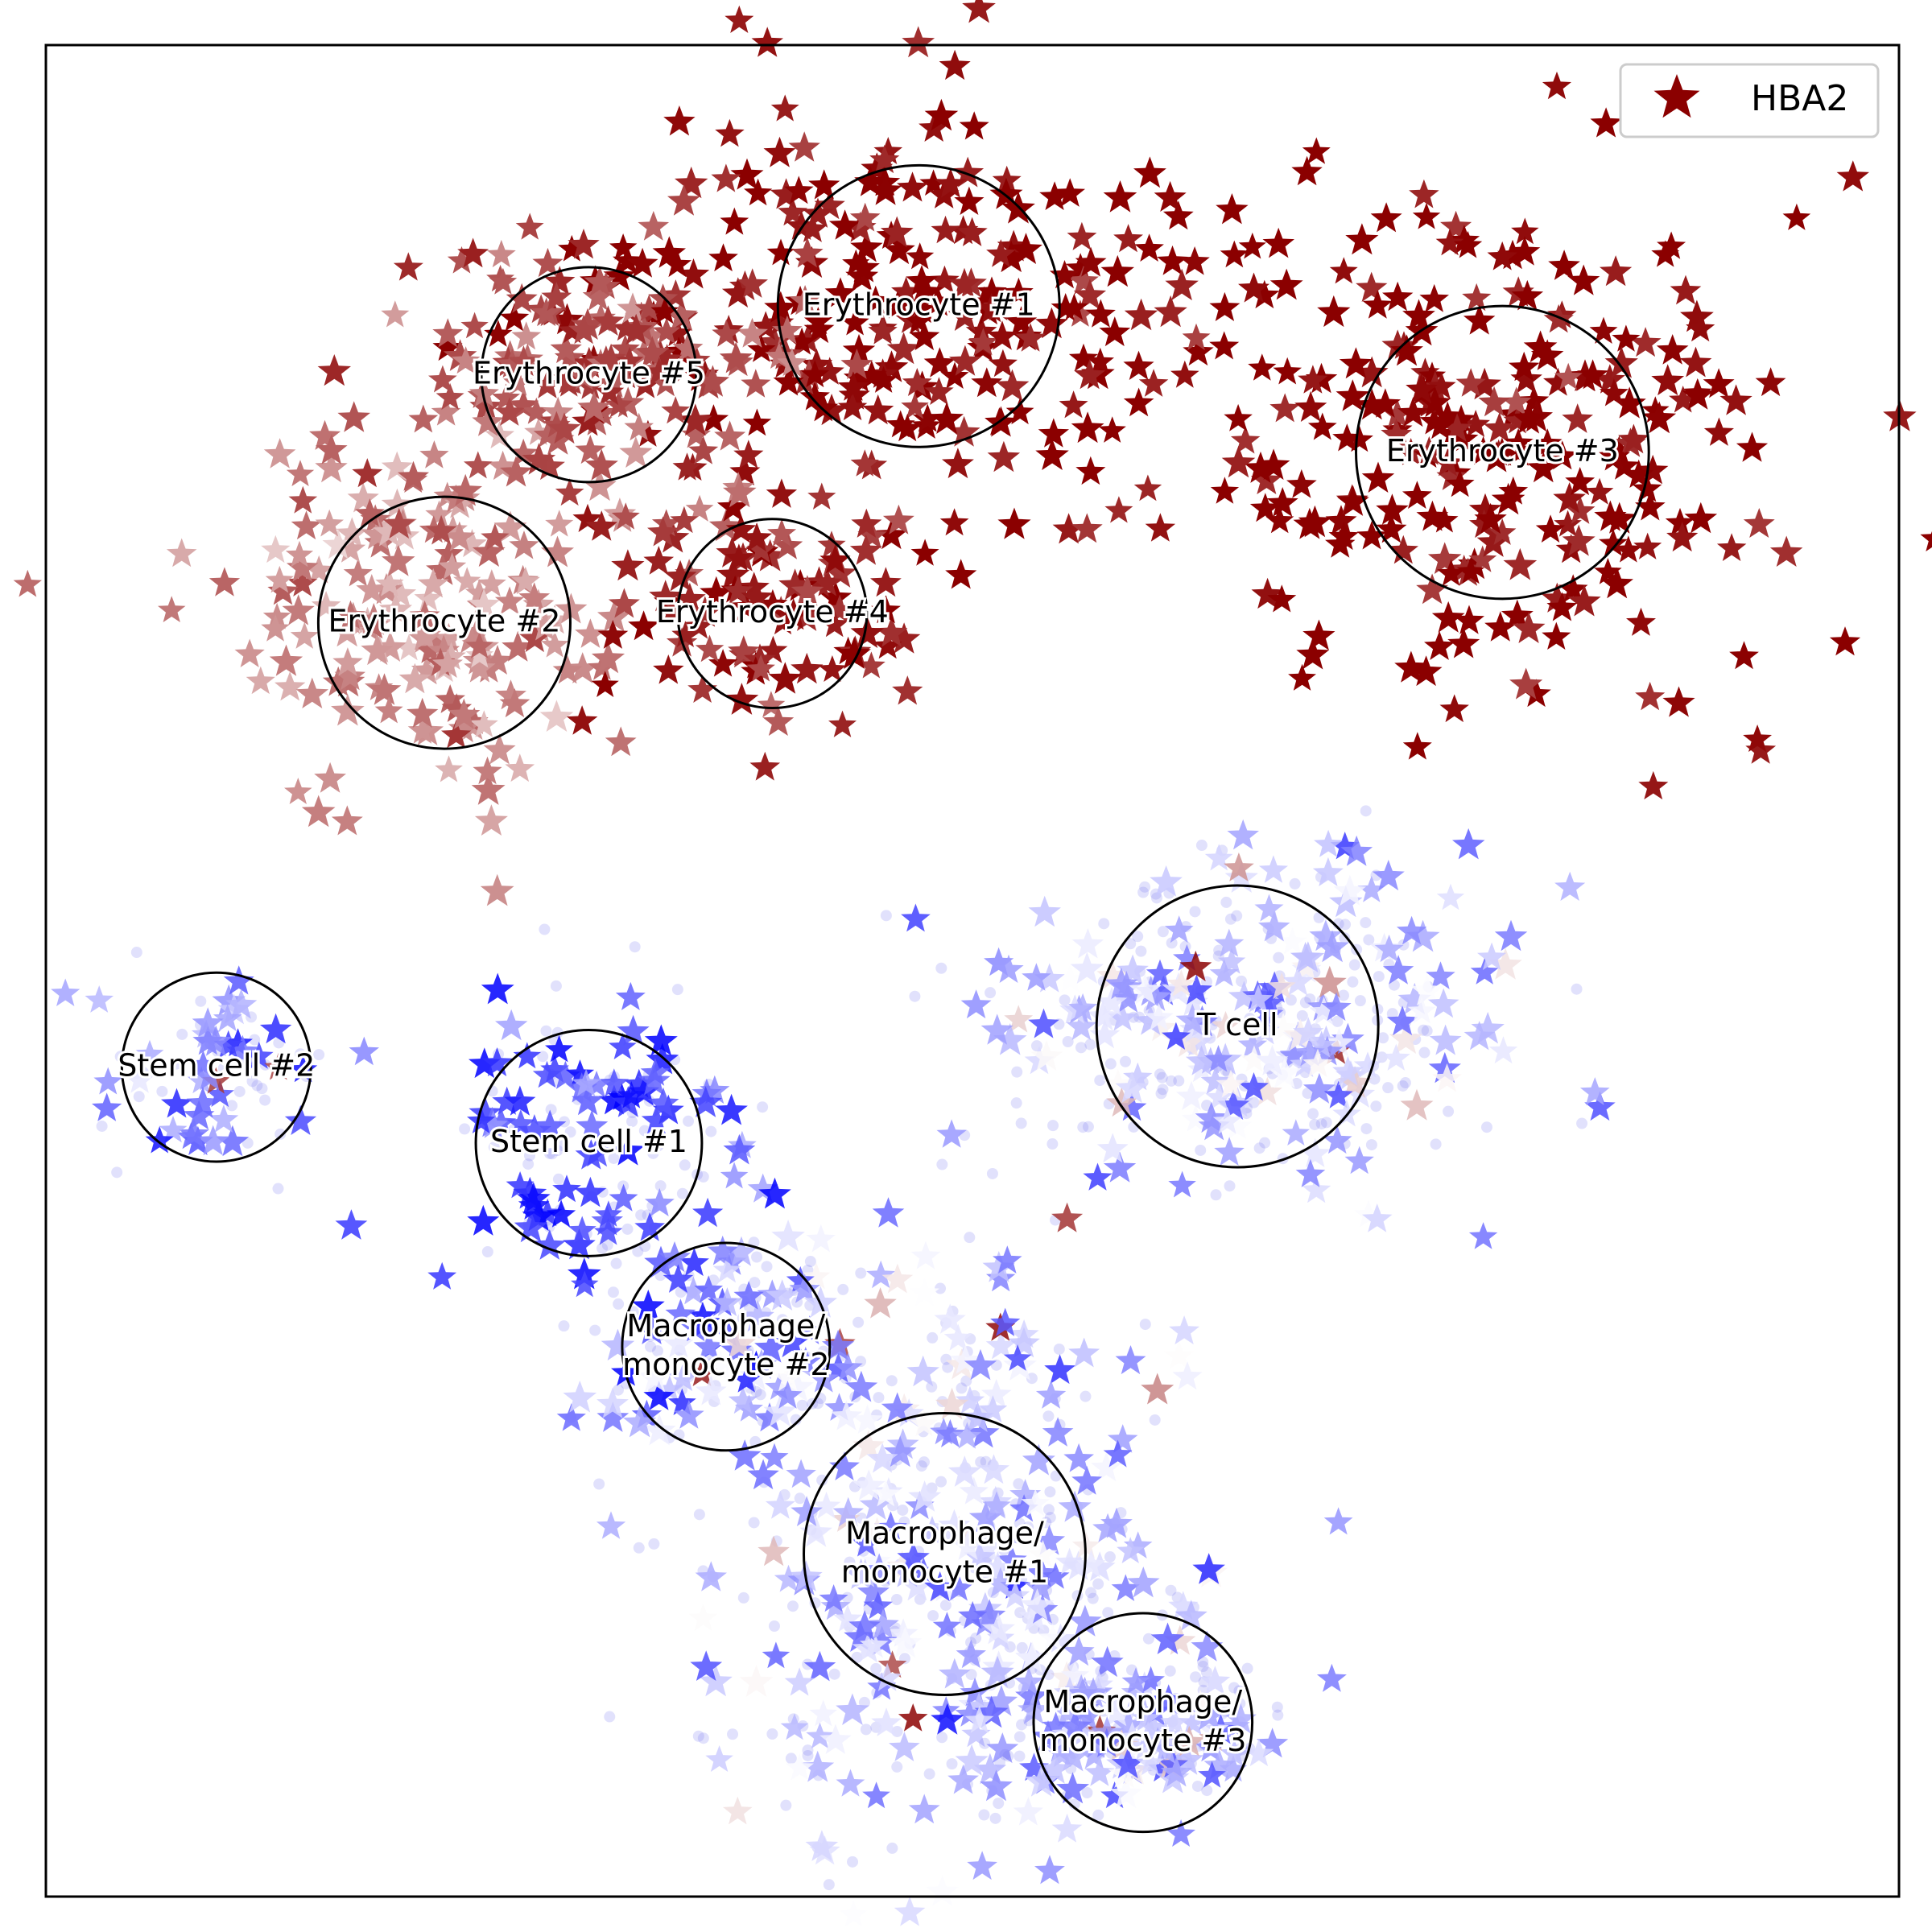 This screenshot has width=1932, height=1932. Describe the element at coordinates (1749, 100) in the screenshot. I see `legend: HBA2` at that location.